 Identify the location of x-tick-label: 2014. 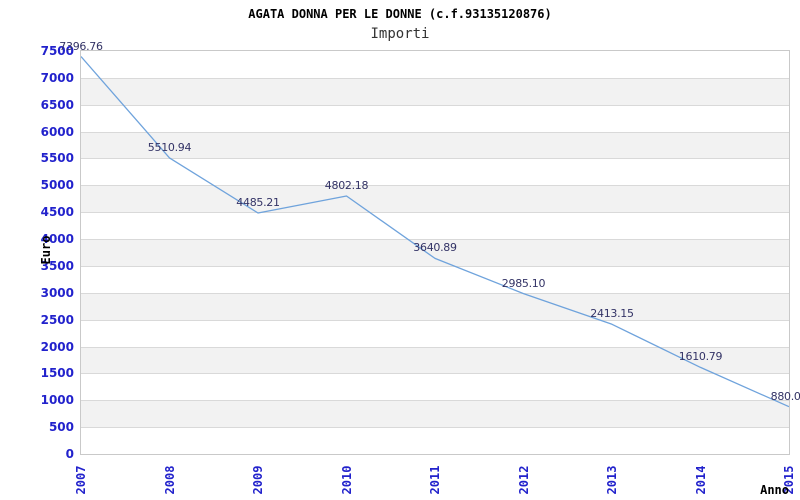
(700, 480).